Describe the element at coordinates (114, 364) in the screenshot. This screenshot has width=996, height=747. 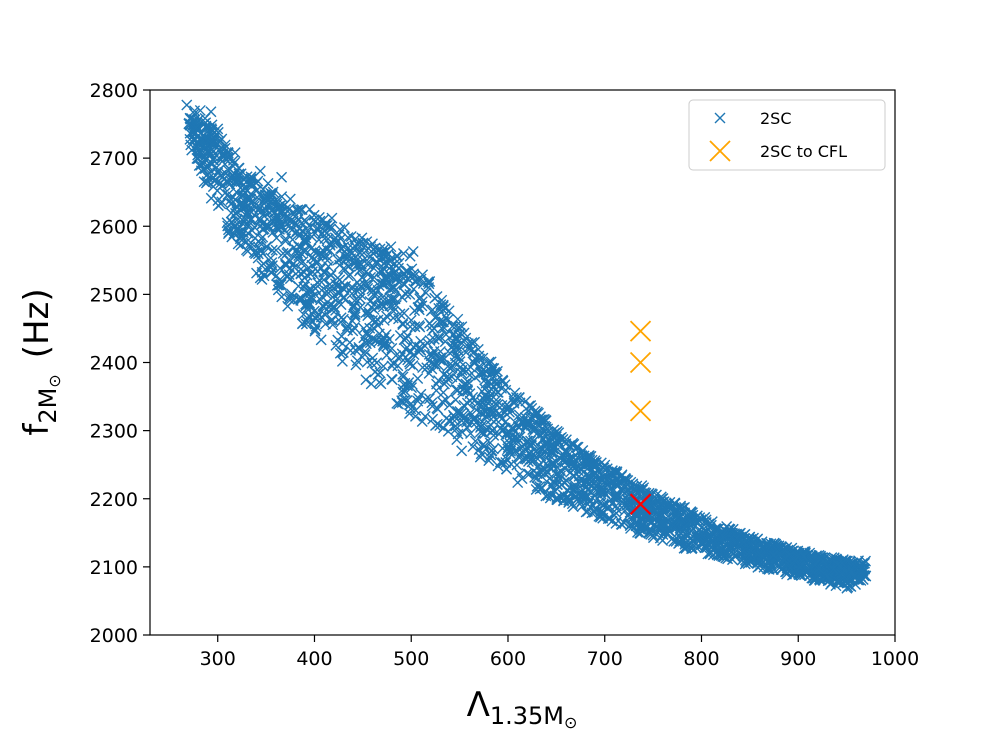
I see `y-tick-label: 2400` at that location.